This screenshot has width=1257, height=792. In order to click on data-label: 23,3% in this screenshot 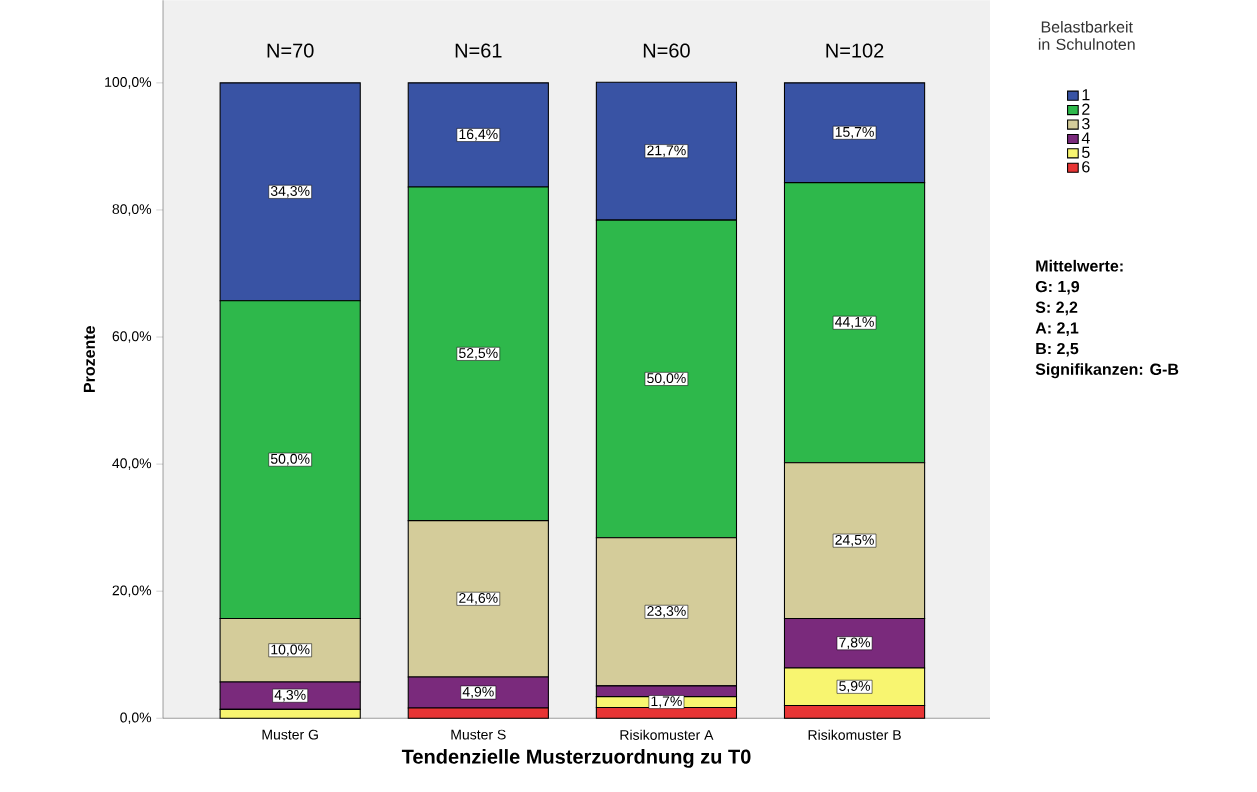, I will do `click(666, 611)`.